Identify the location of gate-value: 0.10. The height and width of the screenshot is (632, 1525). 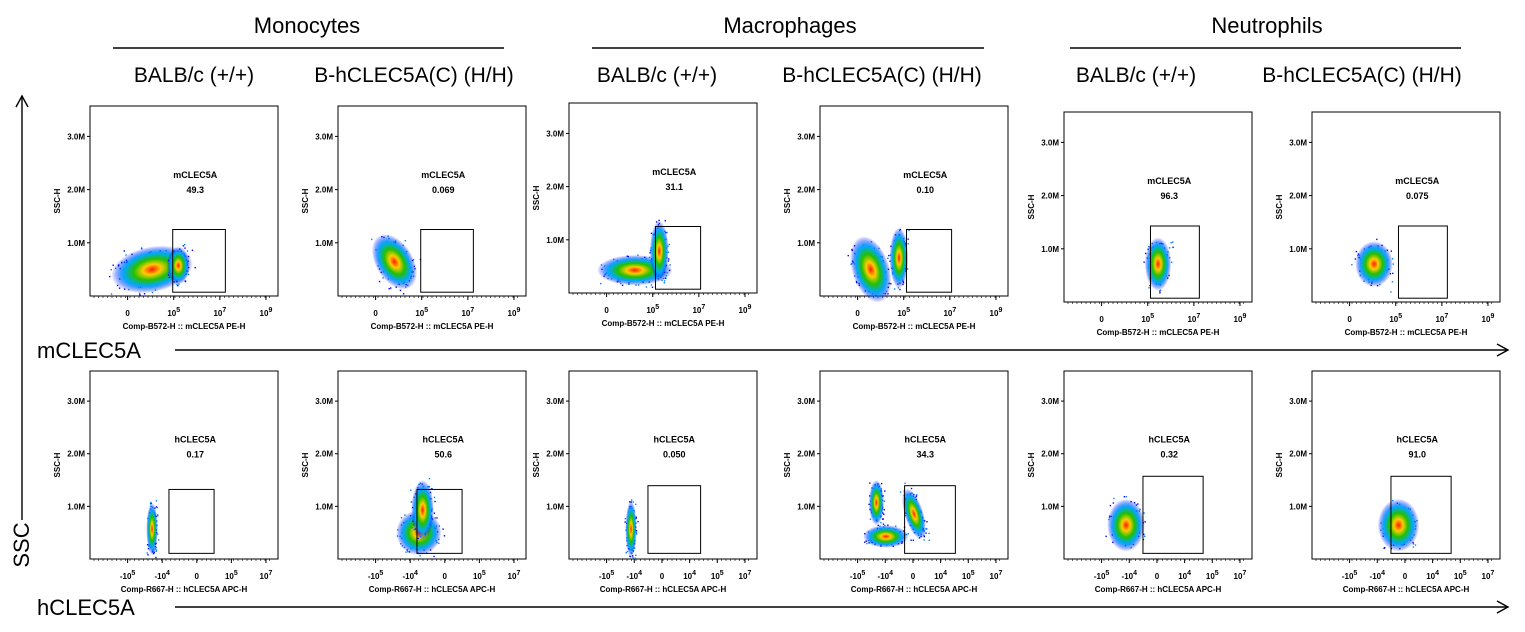
(926, 190).